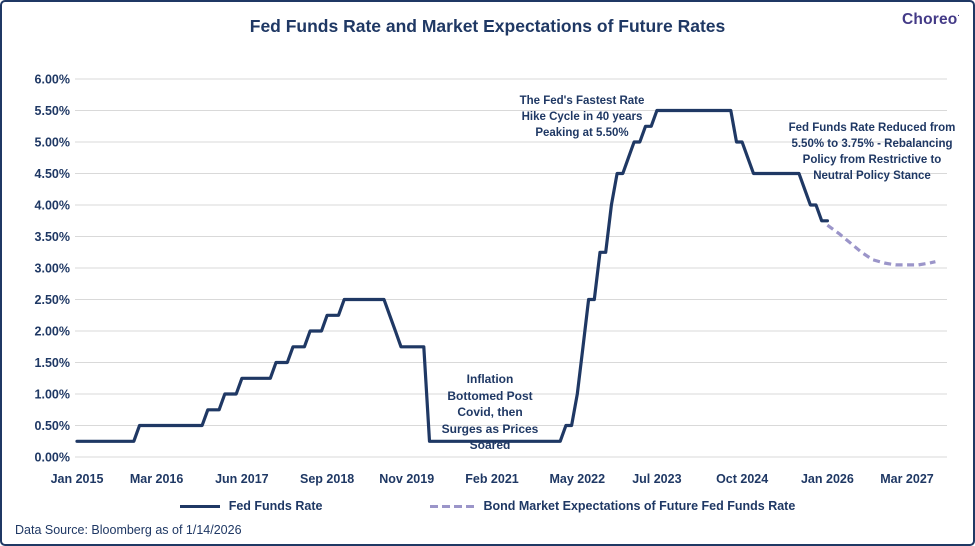 The image size is (975, 546). Describe the element at coordinates (128, 530) in the screenshot. I see `data-source-note: Data Source: Bloomberg as of 1/14/2026` at that location.